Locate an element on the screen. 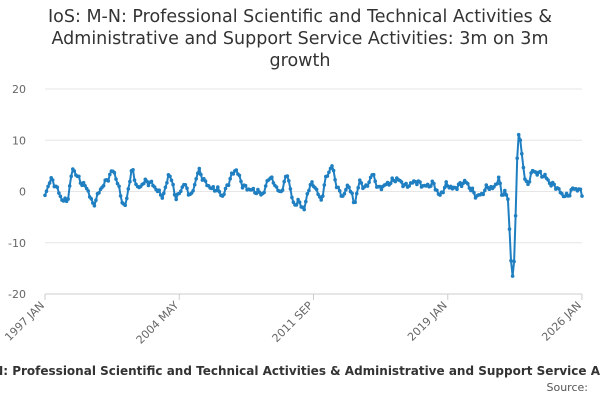 The width and height of the screenshot is (600, 400). source-label: Source: is located at coordinates (567, 387).